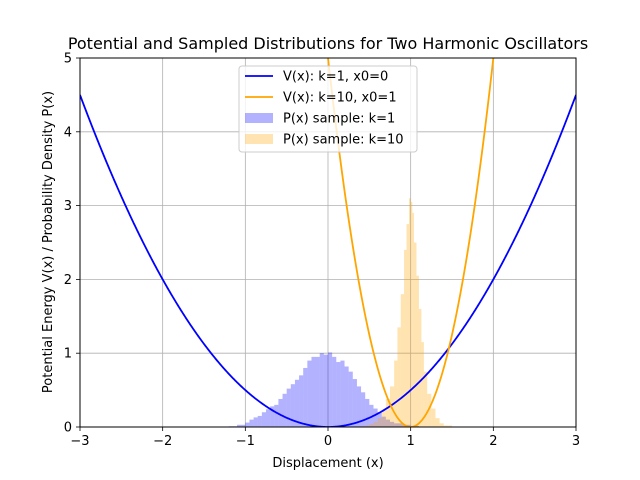 Image resolution: width=640 pixels, height=480 pixels. Describe the element at coordinates (335, 77) in the screenshot. I see `legend-label-k1-line: V(x): k=1, x0=0` at that location.